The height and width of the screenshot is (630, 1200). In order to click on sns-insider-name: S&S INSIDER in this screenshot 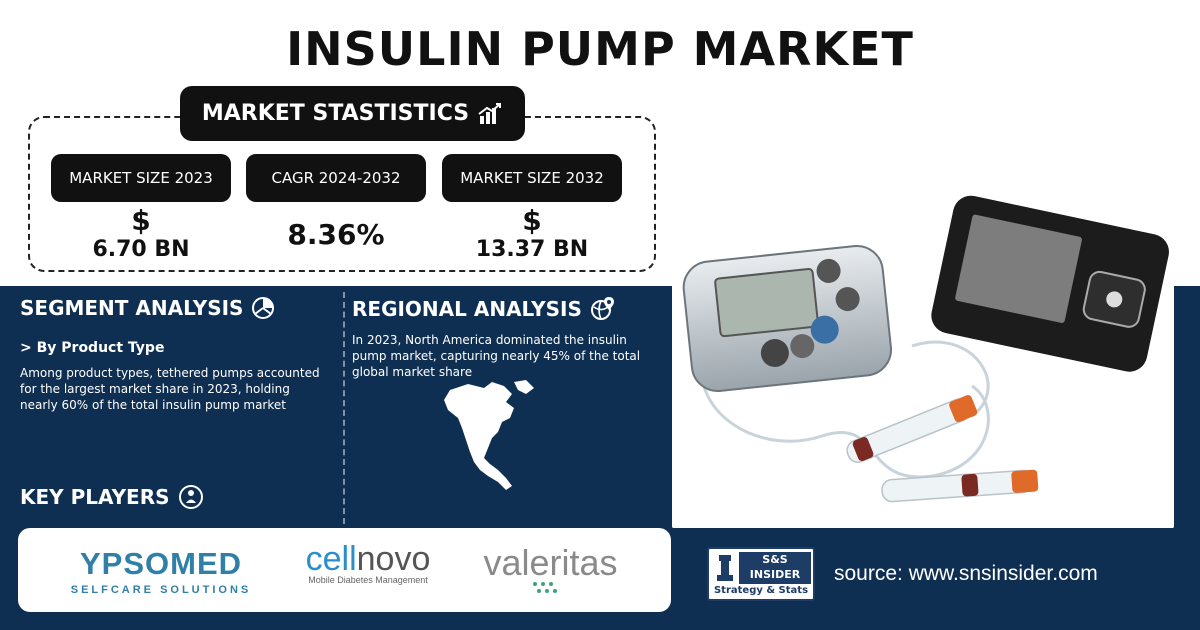, I will do `click(775, 568)`.